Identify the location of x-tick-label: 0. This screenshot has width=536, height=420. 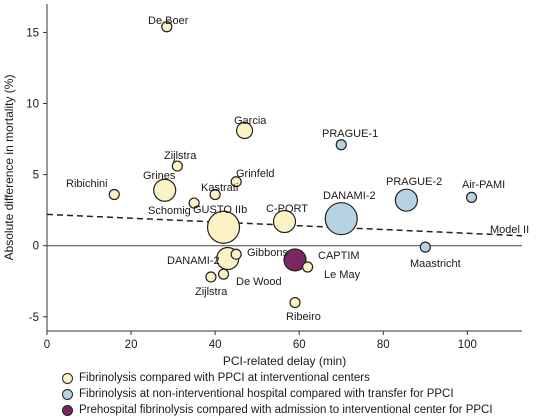
(47, 345).